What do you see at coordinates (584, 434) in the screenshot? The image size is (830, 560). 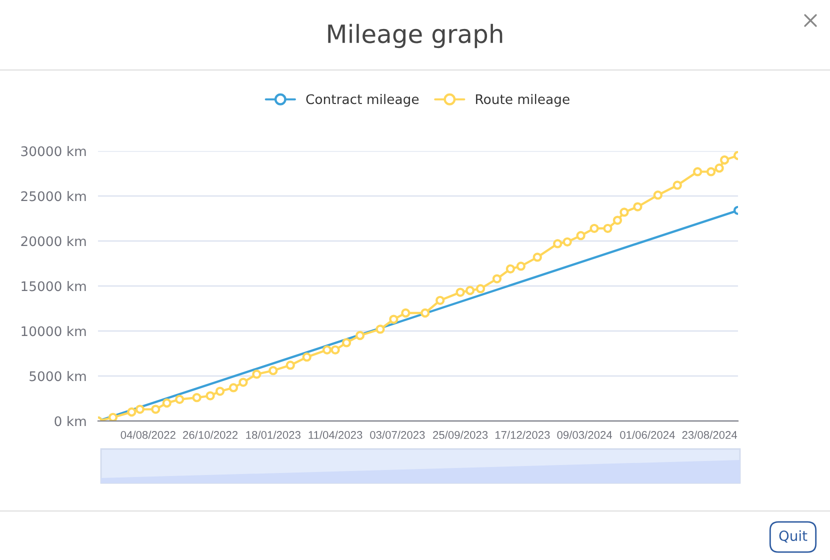 I see `x-tick-label: 09/03/2024` at bounding box center [584, 434].